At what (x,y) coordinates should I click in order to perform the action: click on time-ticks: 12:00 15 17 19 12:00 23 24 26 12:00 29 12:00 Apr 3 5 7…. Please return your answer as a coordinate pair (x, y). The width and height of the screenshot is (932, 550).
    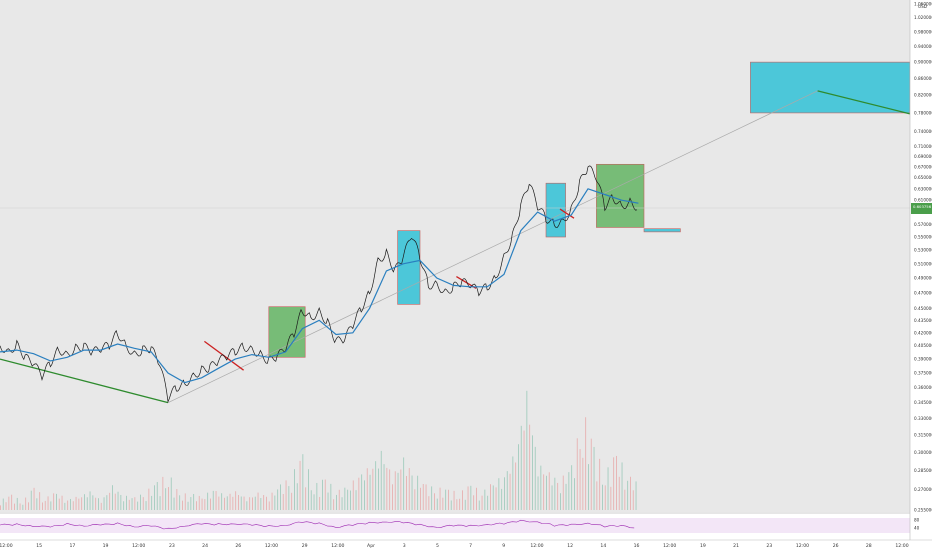
    Looking at the image, I should click on (454, 546).